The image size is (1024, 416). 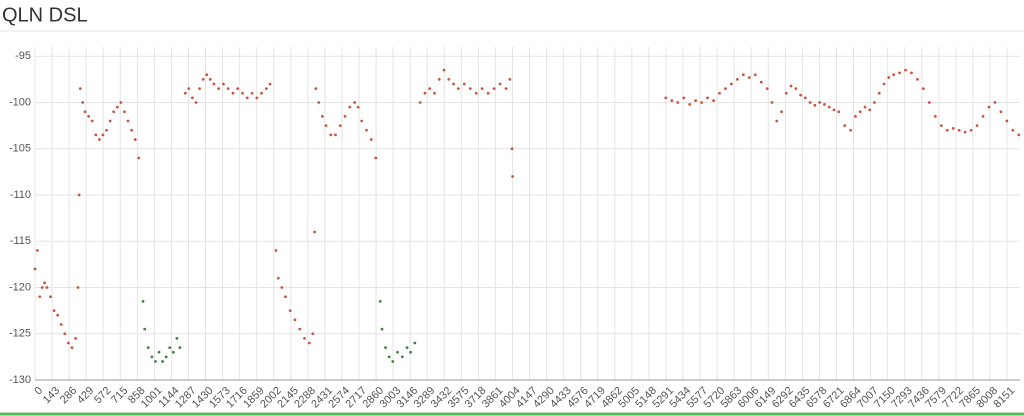 What do you see at coordinates (45, 15) in the screenshot?
I see `chart-title: QLN DSL` at bounding box center [45, 15].